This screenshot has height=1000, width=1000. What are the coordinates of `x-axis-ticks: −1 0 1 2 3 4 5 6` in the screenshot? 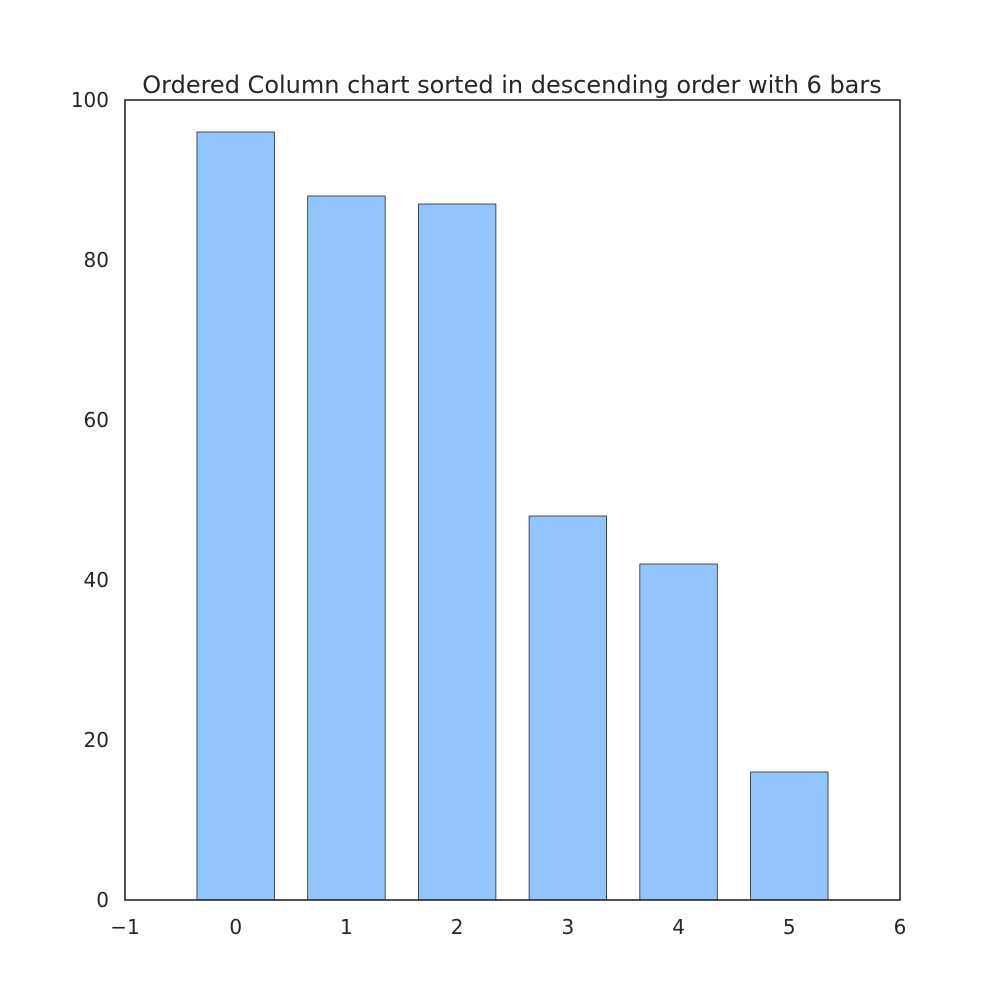 It's located at (508, 927).